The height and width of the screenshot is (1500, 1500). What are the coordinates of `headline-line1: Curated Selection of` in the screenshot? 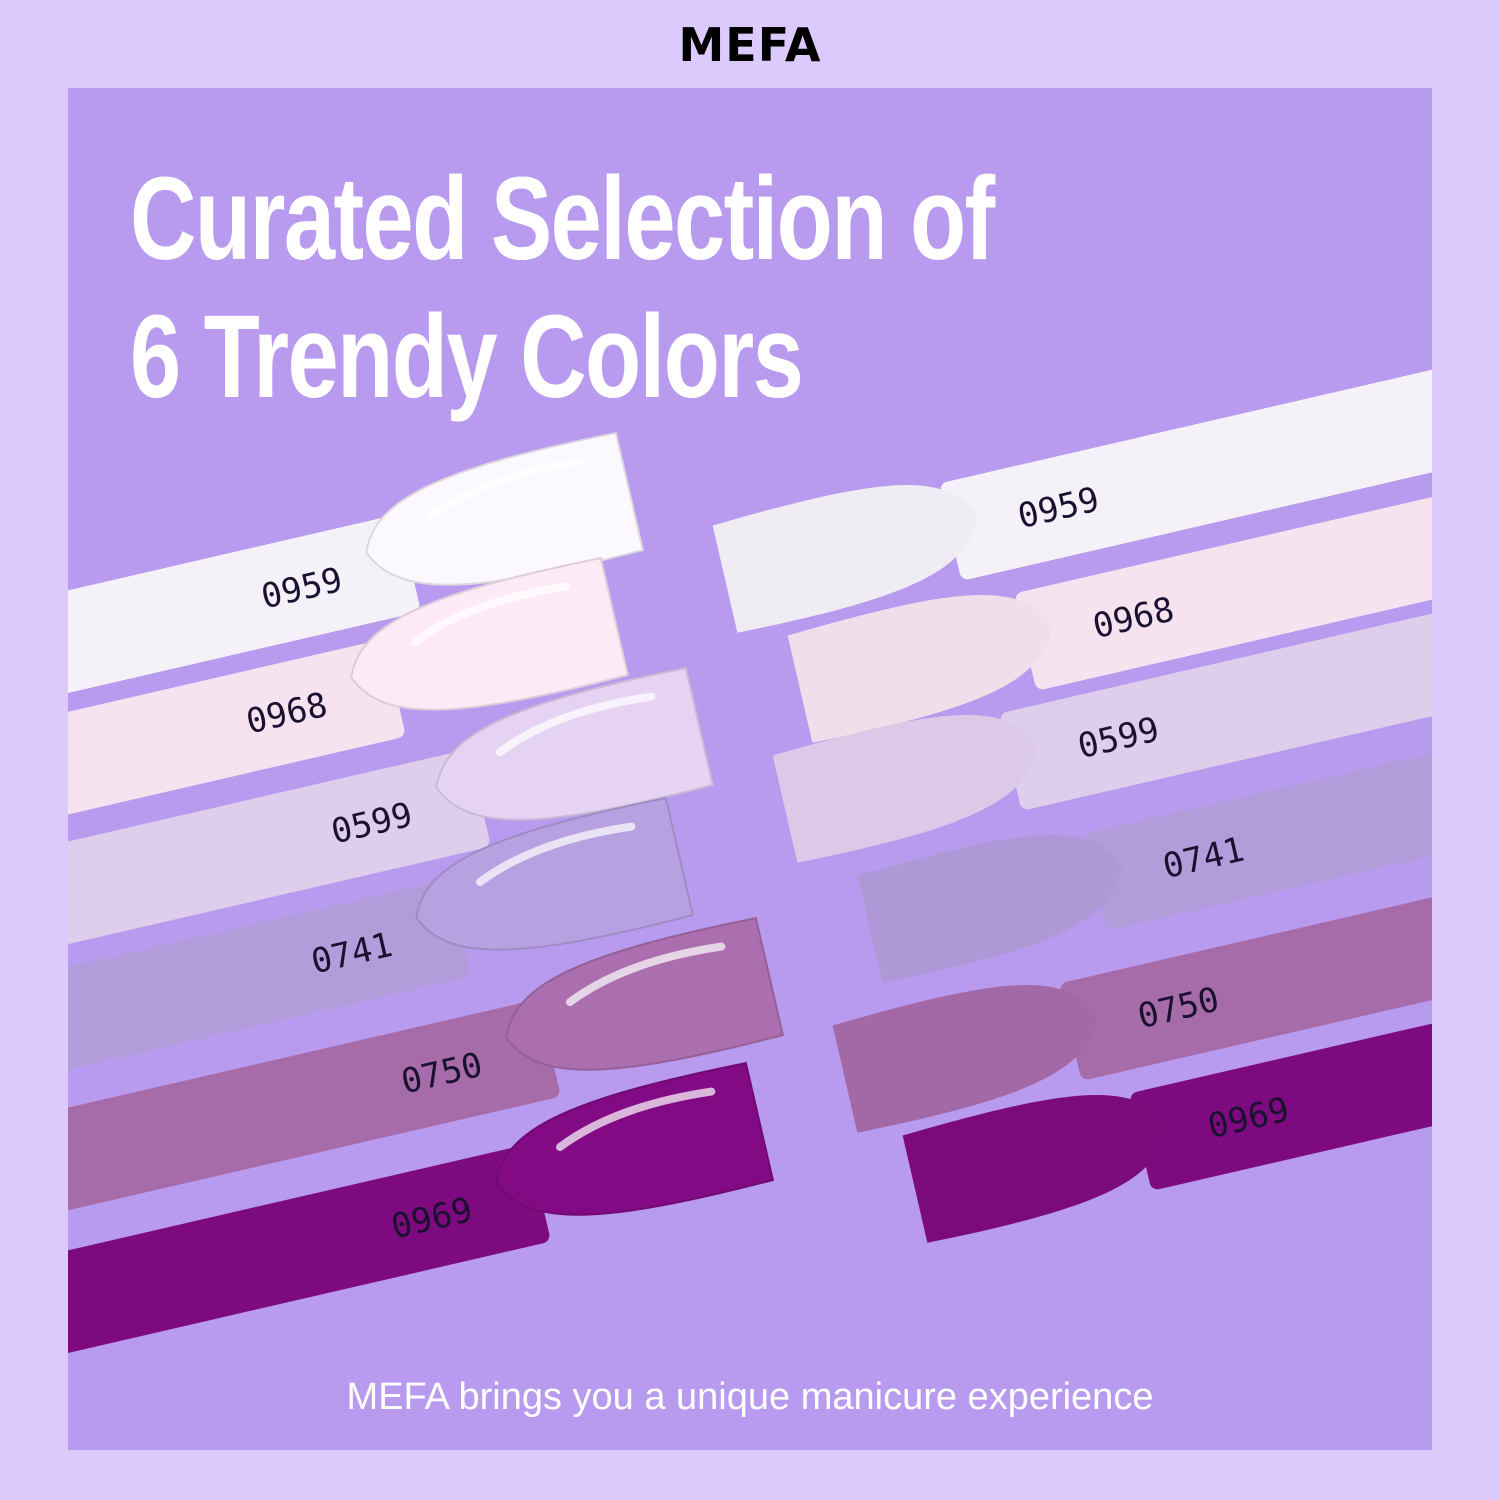 It's located at (562, 219).